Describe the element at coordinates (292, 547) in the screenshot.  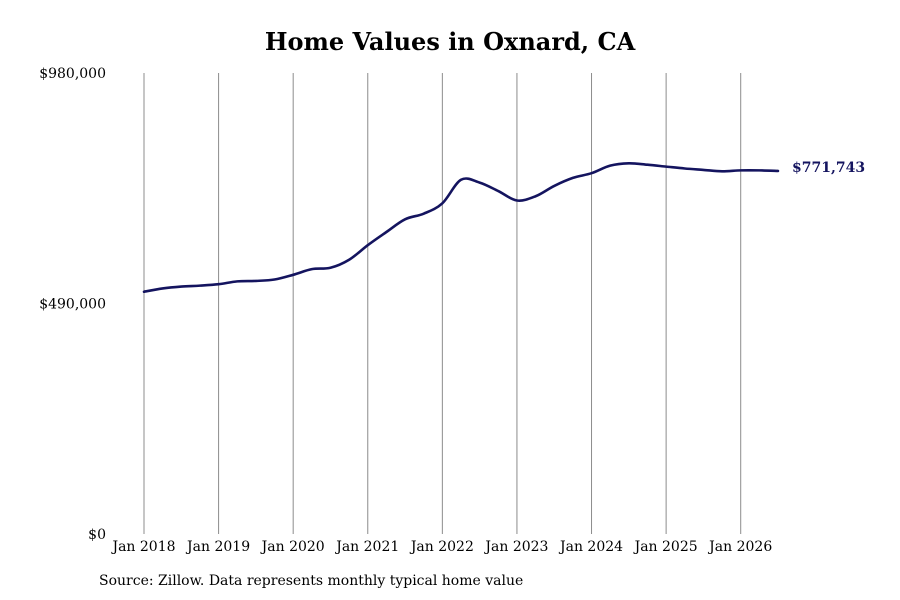
I see `x-tick-label: Jan 2020` at that location.